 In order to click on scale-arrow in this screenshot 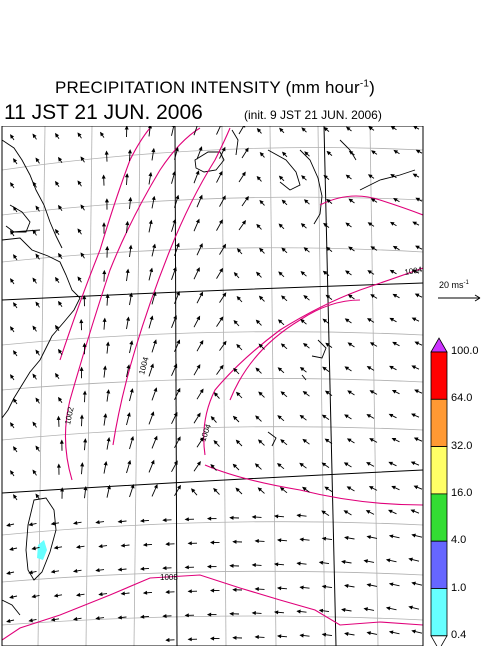, I will do `click(459, 298)`.